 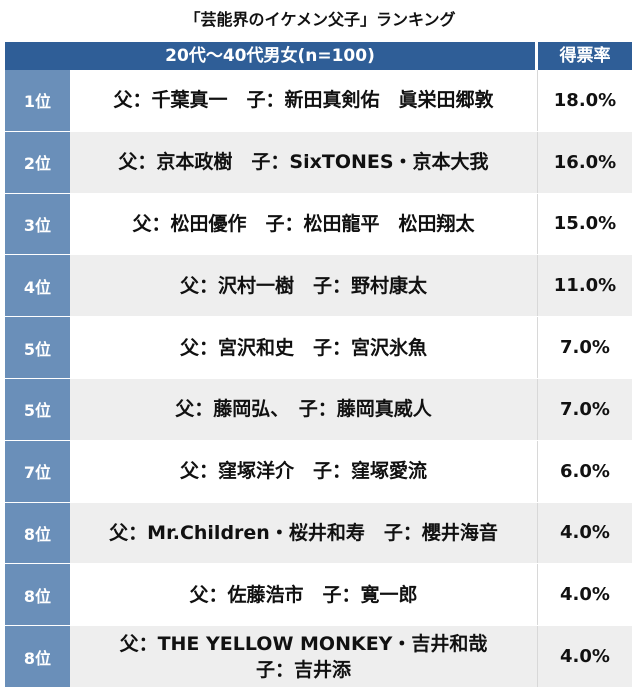 What do you see at coordinates (585, 162) in the screenshot?
I see `rate-cell: 16.0%` at bounding box center [585, 162].